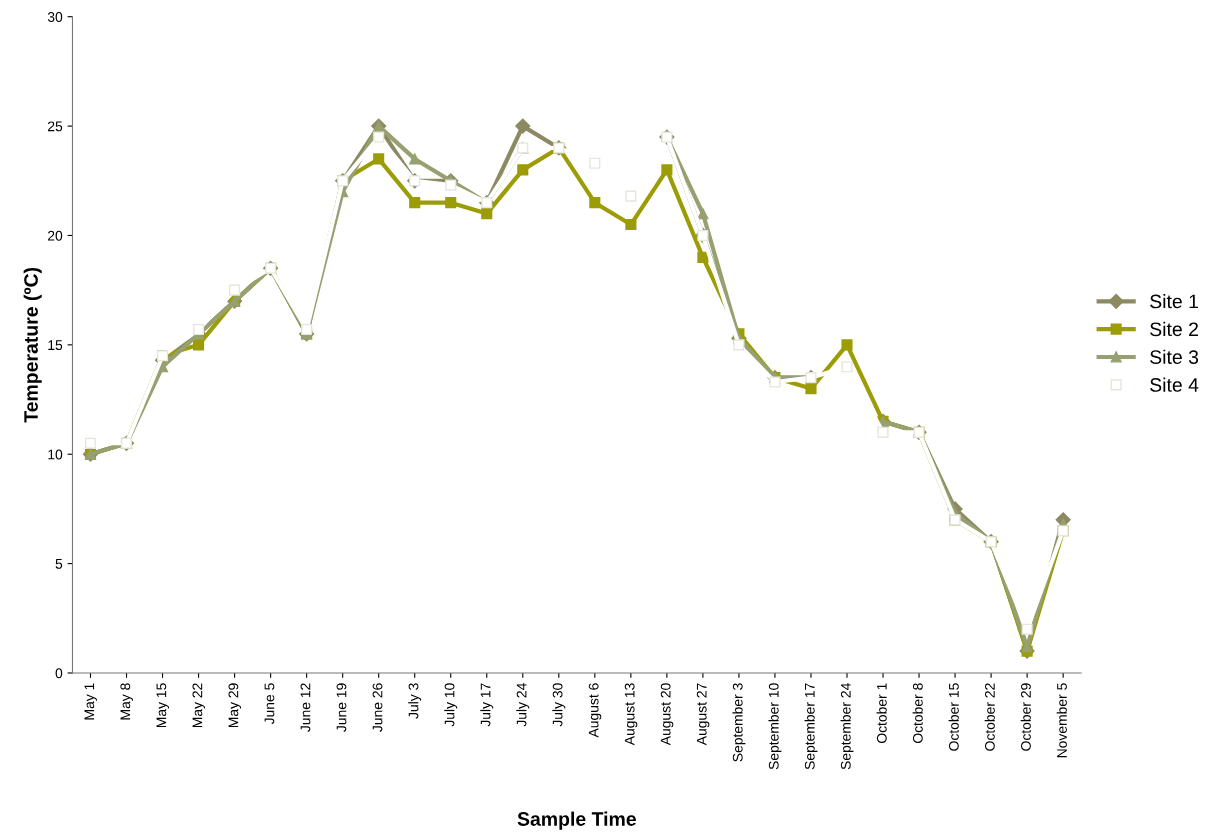  I want to click on x-tick-label: August 6, so click(595, 710).